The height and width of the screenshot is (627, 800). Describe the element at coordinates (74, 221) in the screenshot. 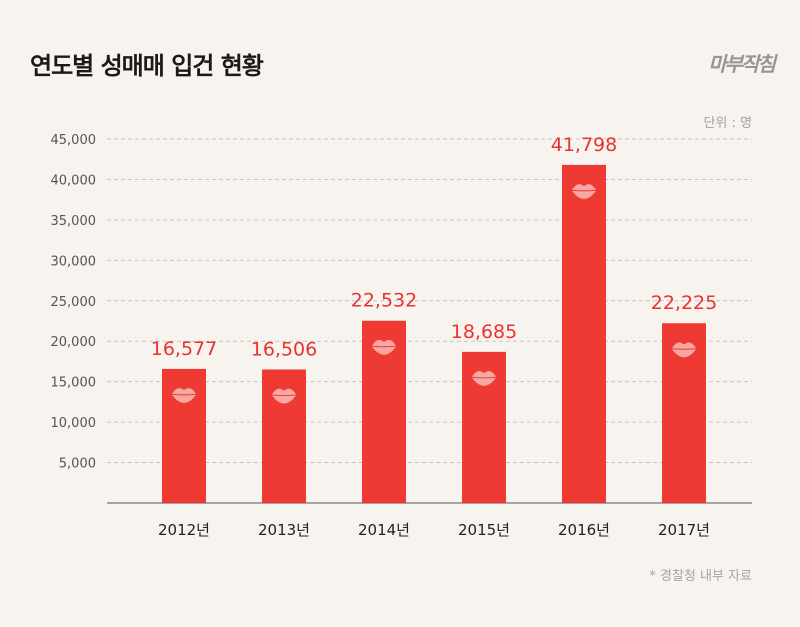

I see `y-tick-label: 35,000` at that location.